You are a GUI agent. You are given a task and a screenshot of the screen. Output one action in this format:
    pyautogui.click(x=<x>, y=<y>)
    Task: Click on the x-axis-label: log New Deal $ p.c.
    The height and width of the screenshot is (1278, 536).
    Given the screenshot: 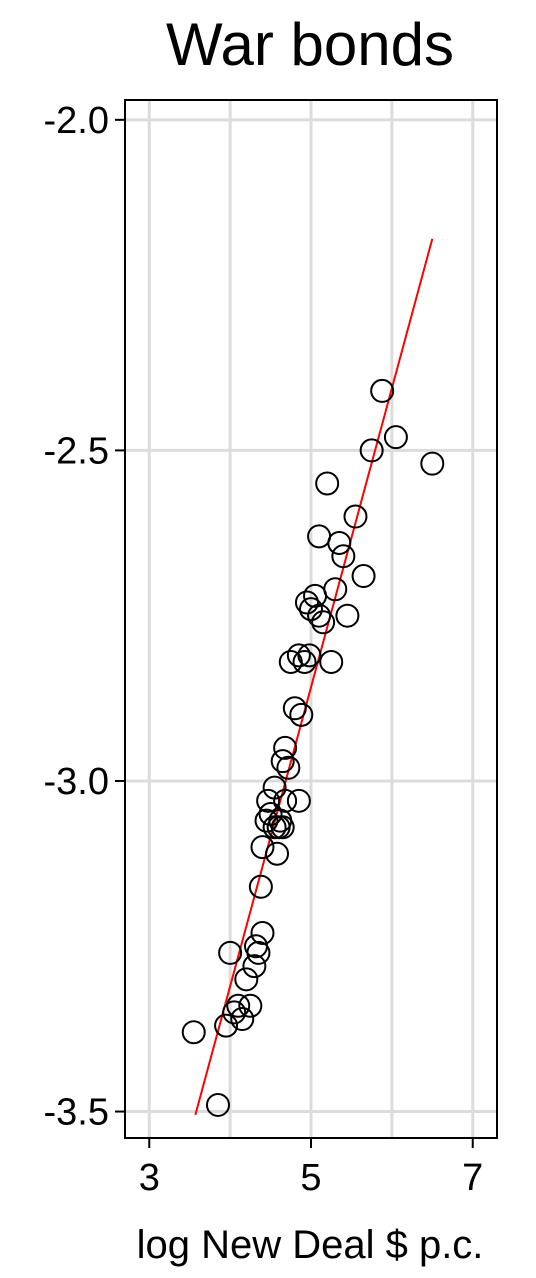 What is the action you would take?
    pyautogui.click(x=310, y=1245)
    